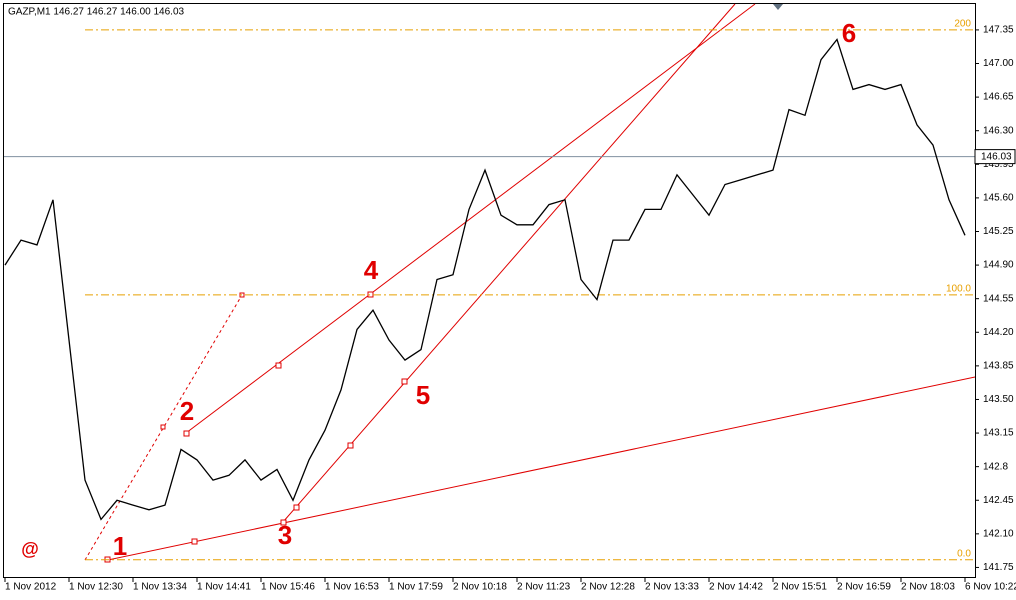 The image size is (1016, 600). I want to click on wave-label: 2, so click(187, 411).